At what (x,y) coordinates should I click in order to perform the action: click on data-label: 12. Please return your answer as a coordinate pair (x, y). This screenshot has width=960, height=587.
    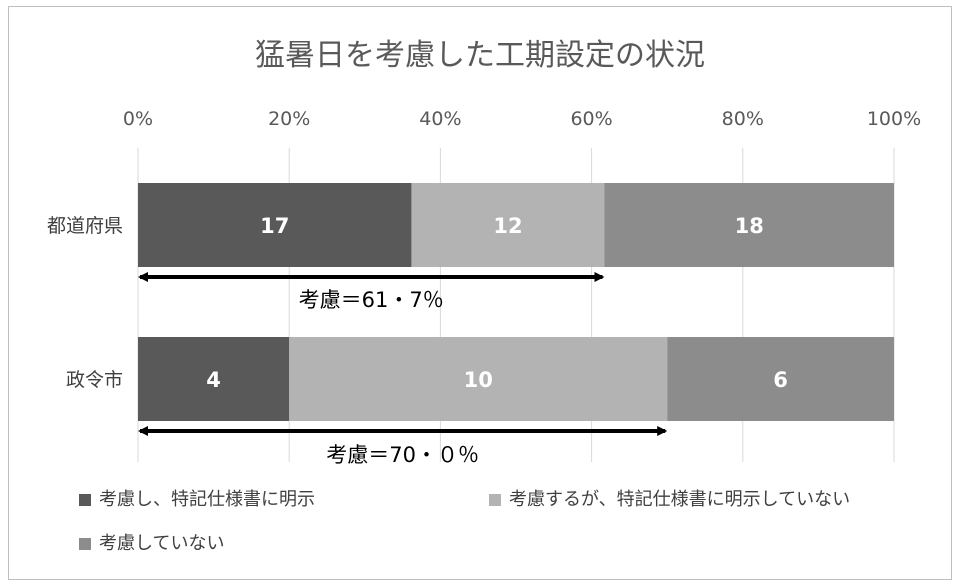
    Looking at the image, I should click on (507, 226).